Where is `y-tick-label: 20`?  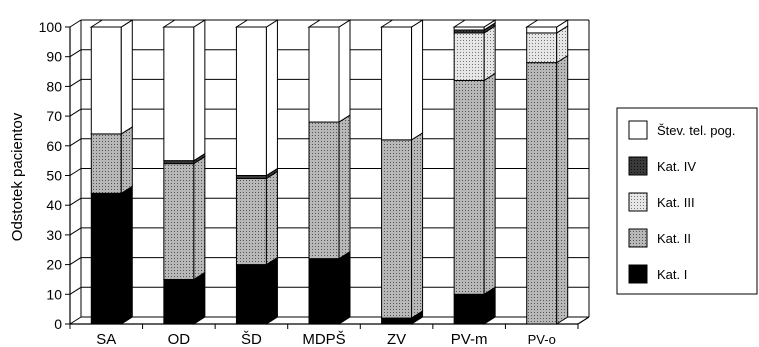 y-tick-label: 20 is located at coordinates (54, 265).